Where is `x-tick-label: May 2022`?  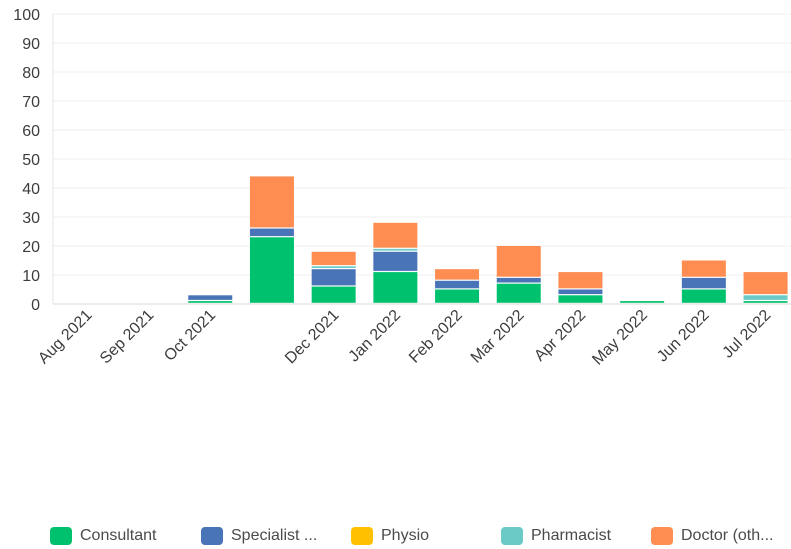 x-tick-label: May 2022 is located at coordinates (620, 338).